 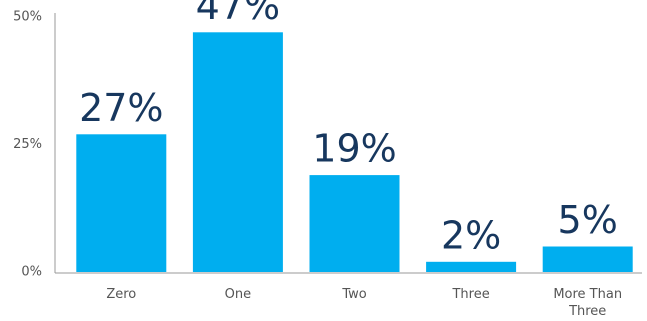 What do you see at coordinates (121, 108) in the screenshot?
I see `value-label: 27%` at bounding box center [121, 108].